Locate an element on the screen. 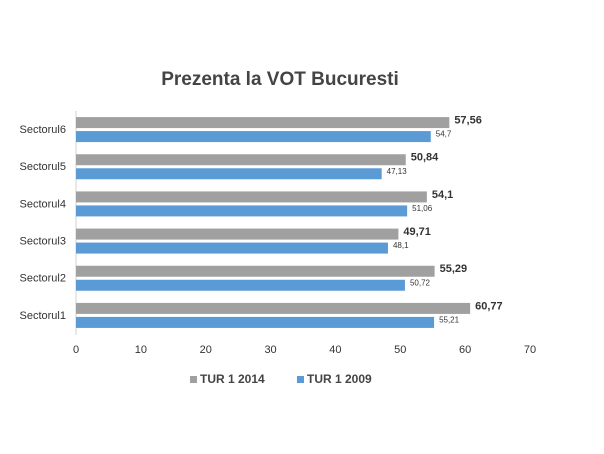 Image resolution: width=604 pixels, height=454 pixels. x-tick-label: 40 is located at coordinates (335, 350).